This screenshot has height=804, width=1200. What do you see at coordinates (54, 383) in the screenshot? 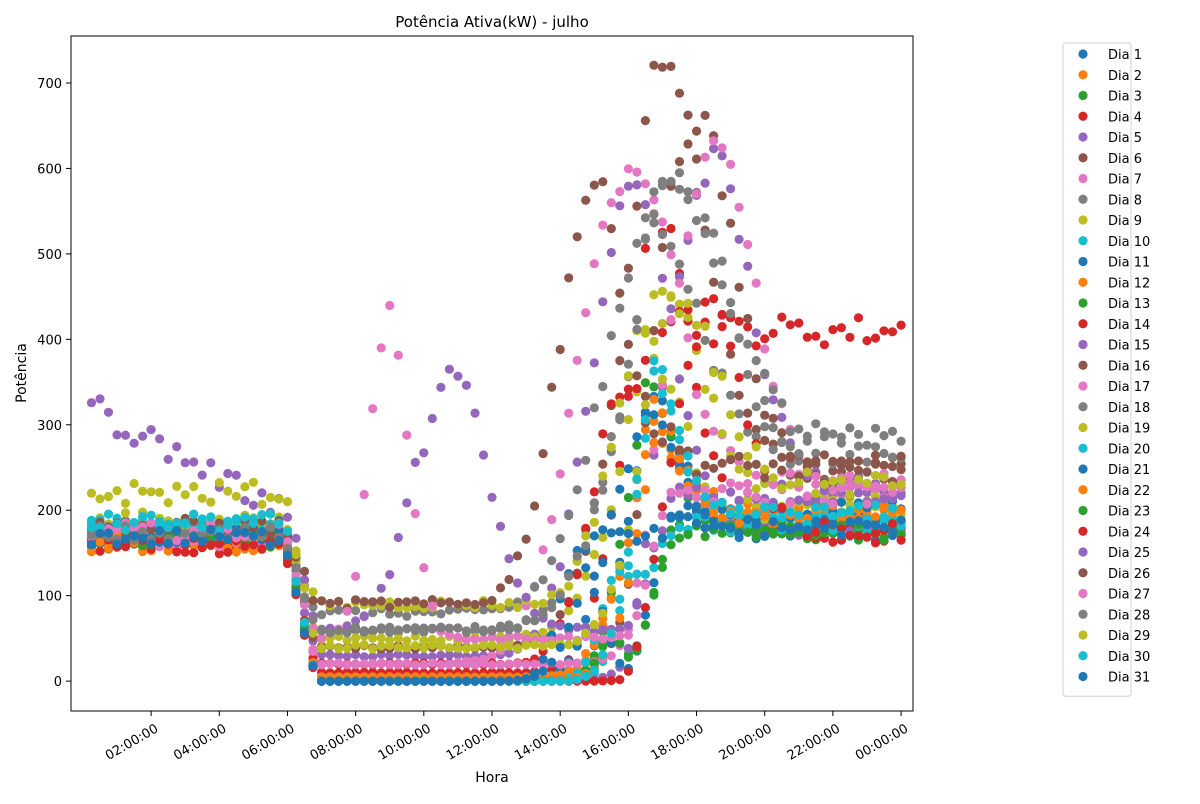
I see `y-axis: 0 100 200 300 400 500 600 700` at bounding box center [54, 383].